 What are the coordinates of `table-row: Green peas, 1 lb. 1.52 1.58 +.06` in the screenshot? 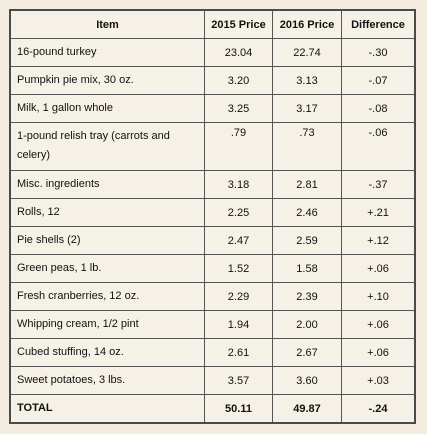 It's located at (212, 269).